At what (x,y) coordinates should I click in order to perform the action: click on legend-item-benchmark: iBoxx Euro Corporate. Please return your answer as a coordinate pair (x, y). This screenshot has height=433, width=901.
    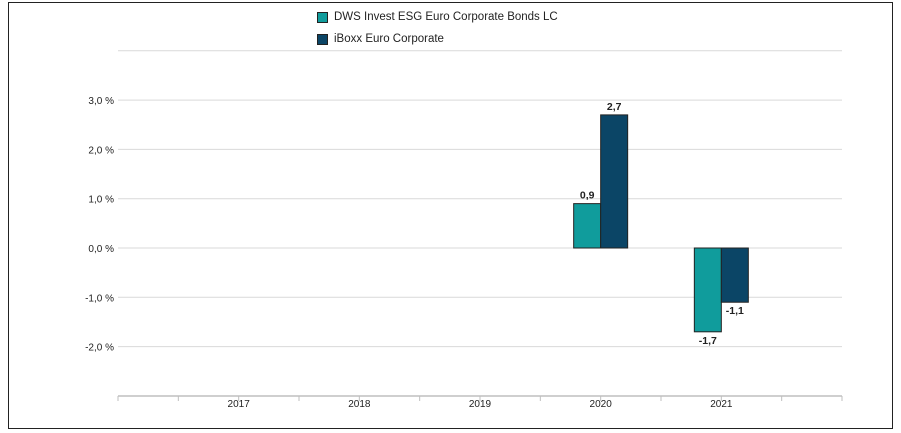
    Looking at the image, I should click on (437, 39).